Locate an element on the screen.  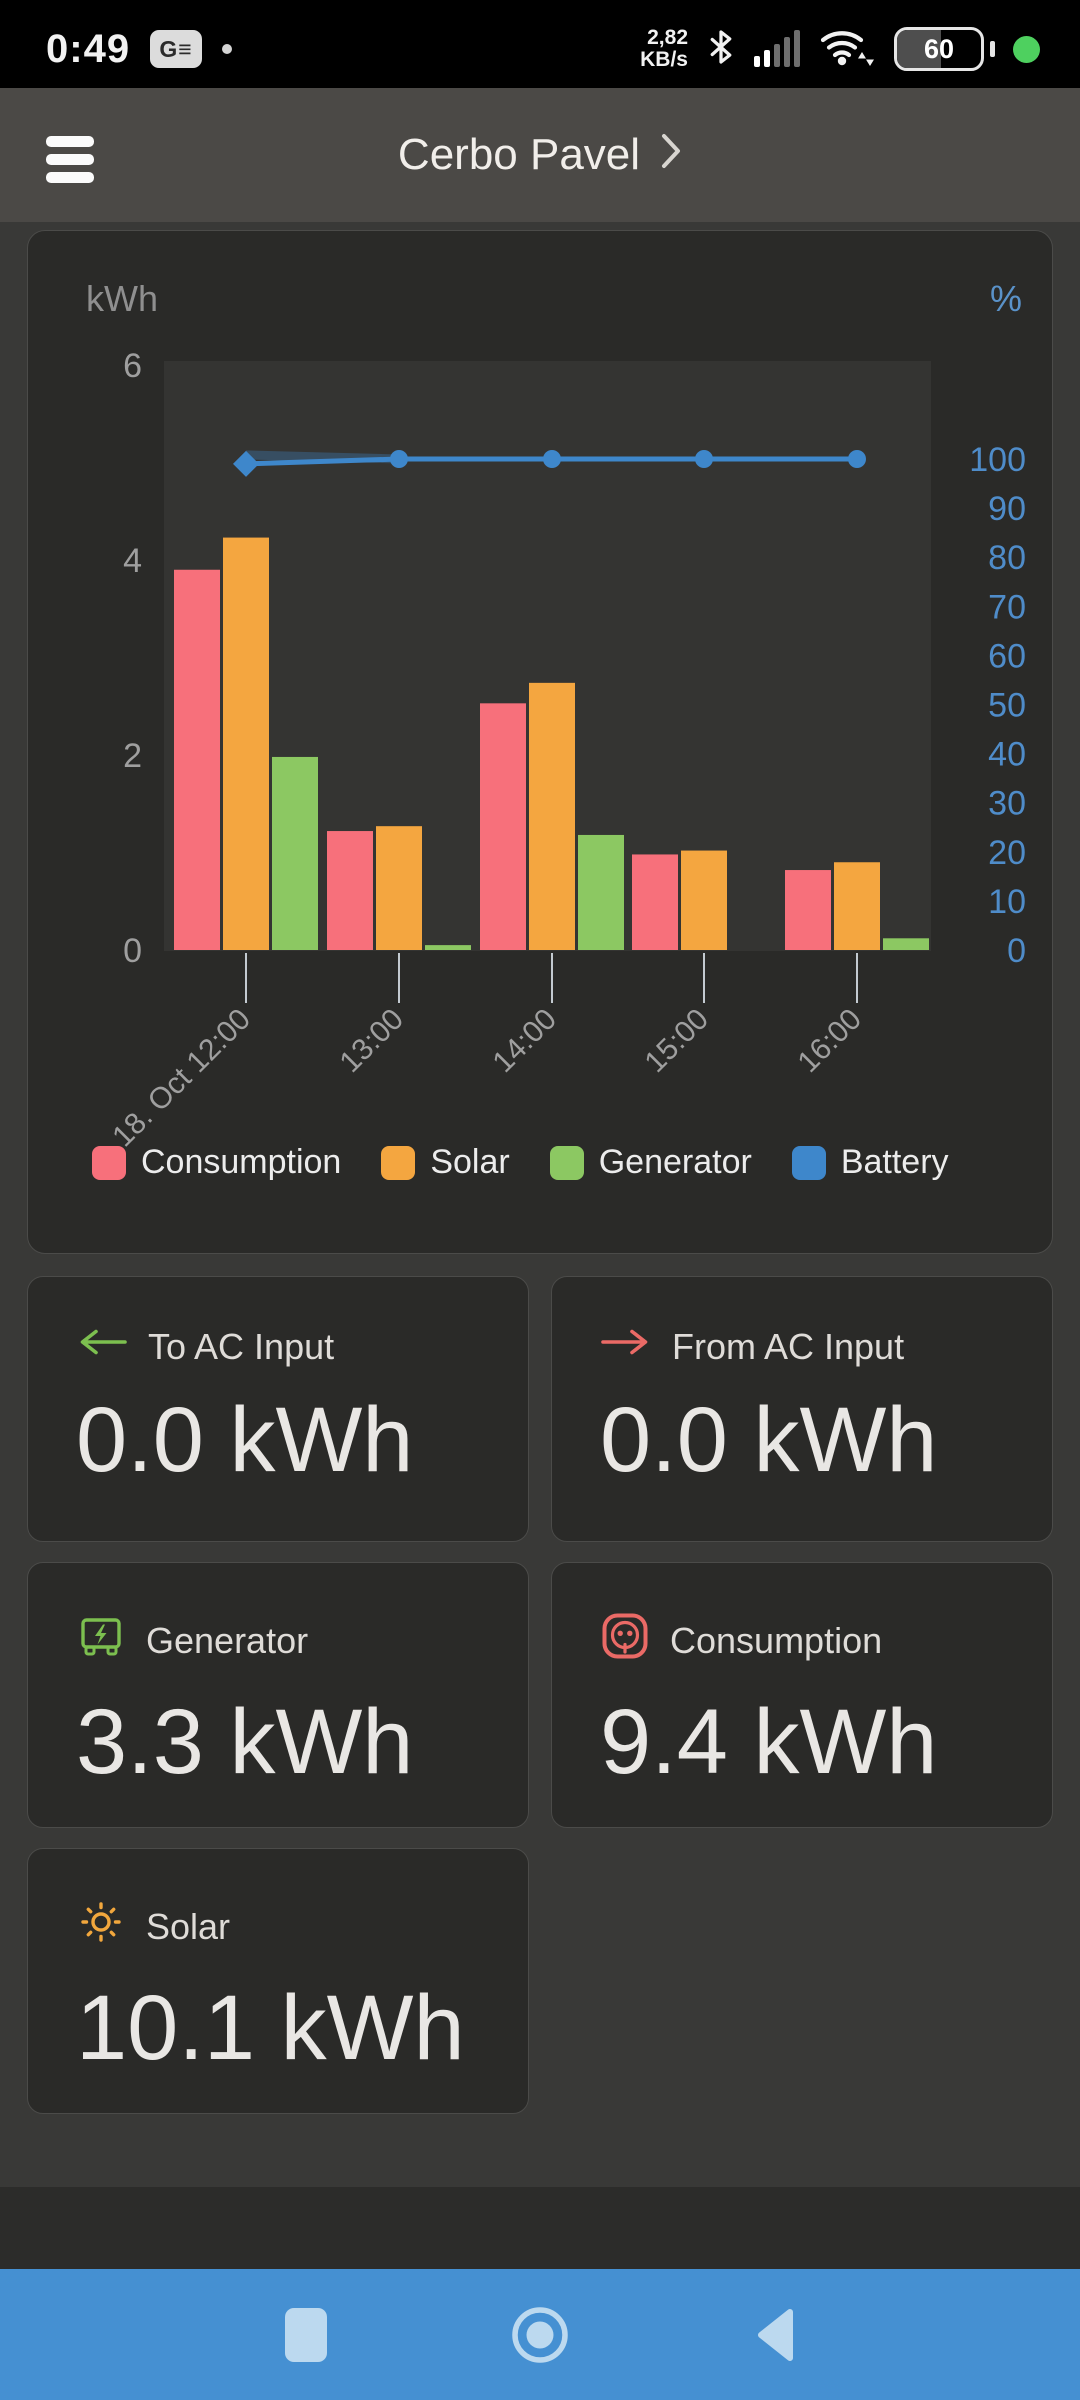
legend-label: Solar is located at coordinates (470, 1162).